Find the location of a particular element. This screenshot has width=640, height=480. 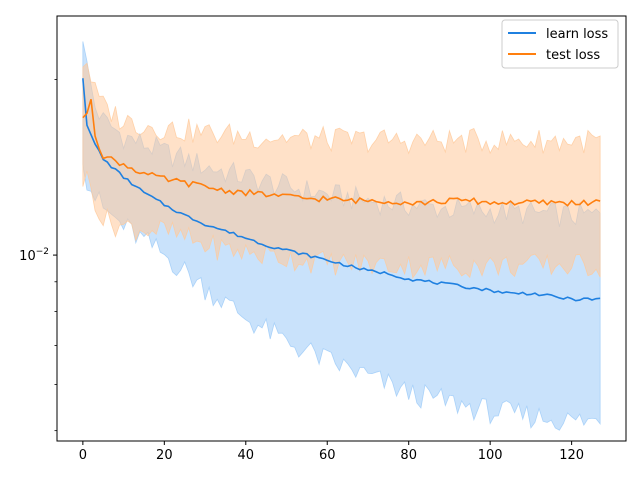

x-axis: 0 20 40 60 80 100 120 is located at coordinates (331, 452).